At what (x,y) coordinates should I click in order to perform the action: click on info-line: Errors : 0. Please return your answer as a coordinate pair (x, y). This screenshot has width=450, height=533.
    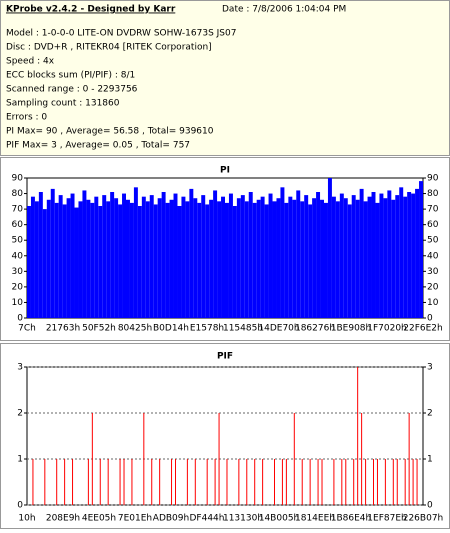
    Looking at the image, I should click on (26, 118).